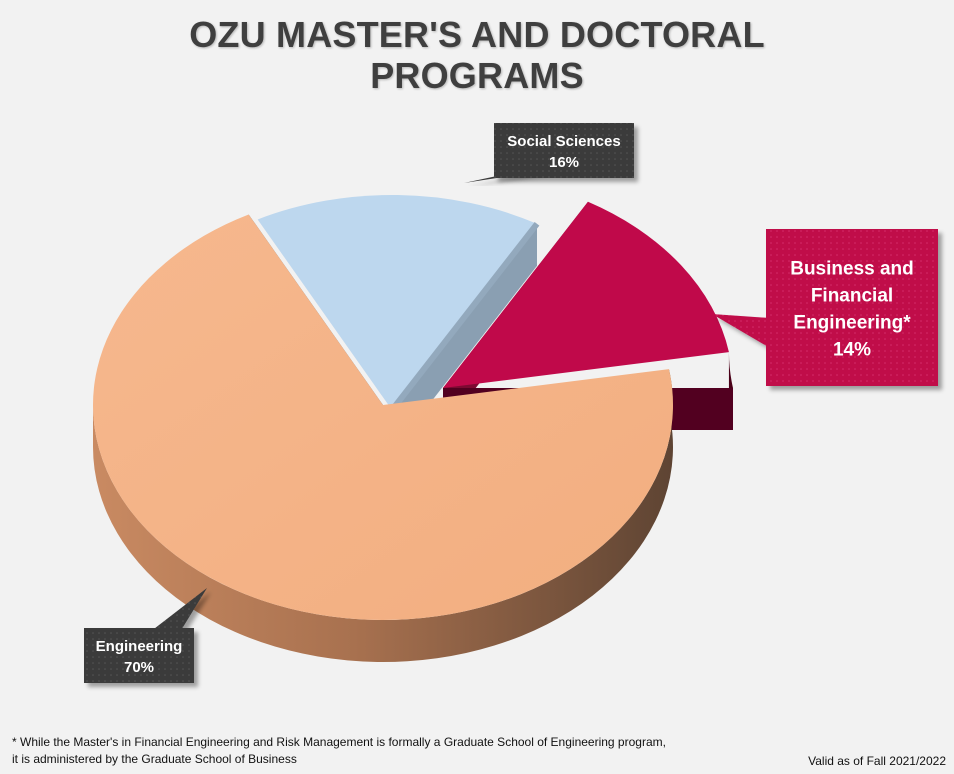 The width and height of the screenshot is (954, 774). I want to click on callout-engineering-pointer, so click(178, 610).